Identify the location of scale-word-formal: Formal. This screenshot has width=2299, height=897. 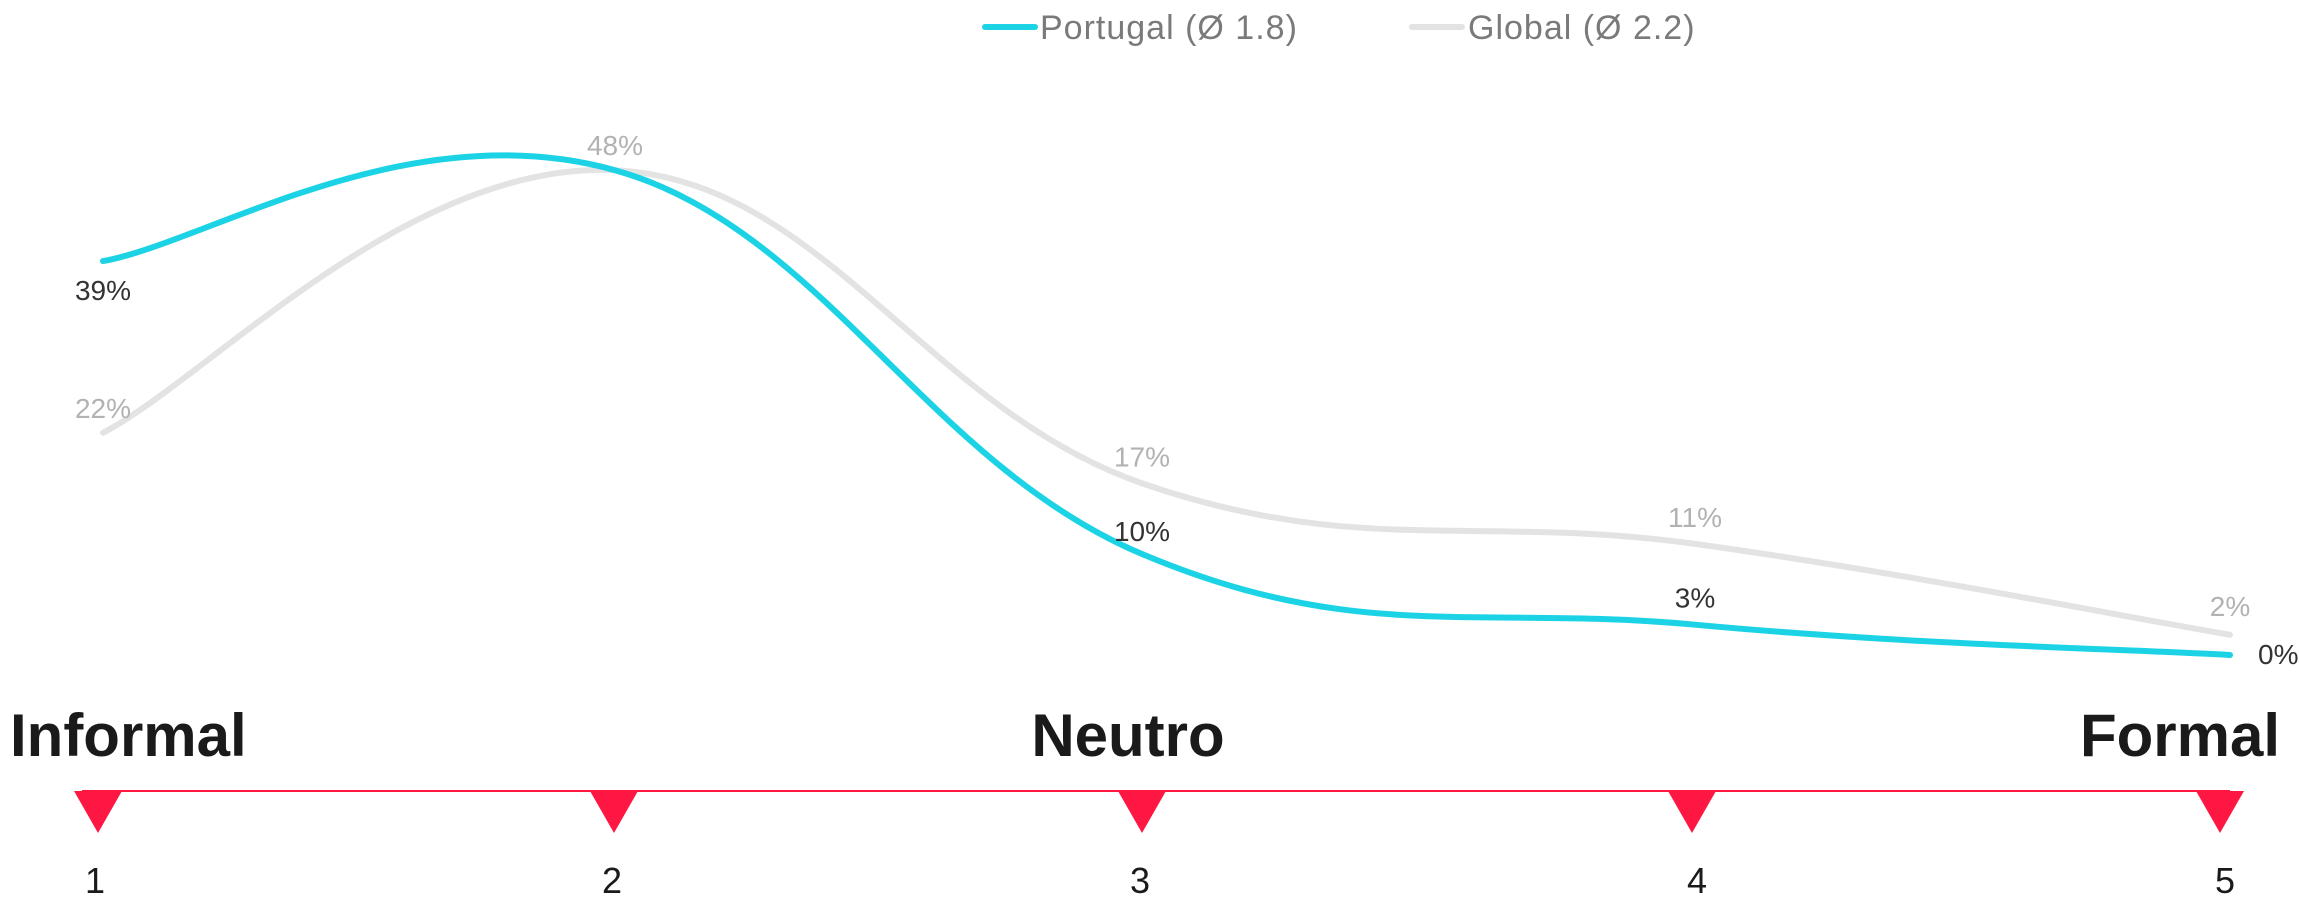
(2180, 735).